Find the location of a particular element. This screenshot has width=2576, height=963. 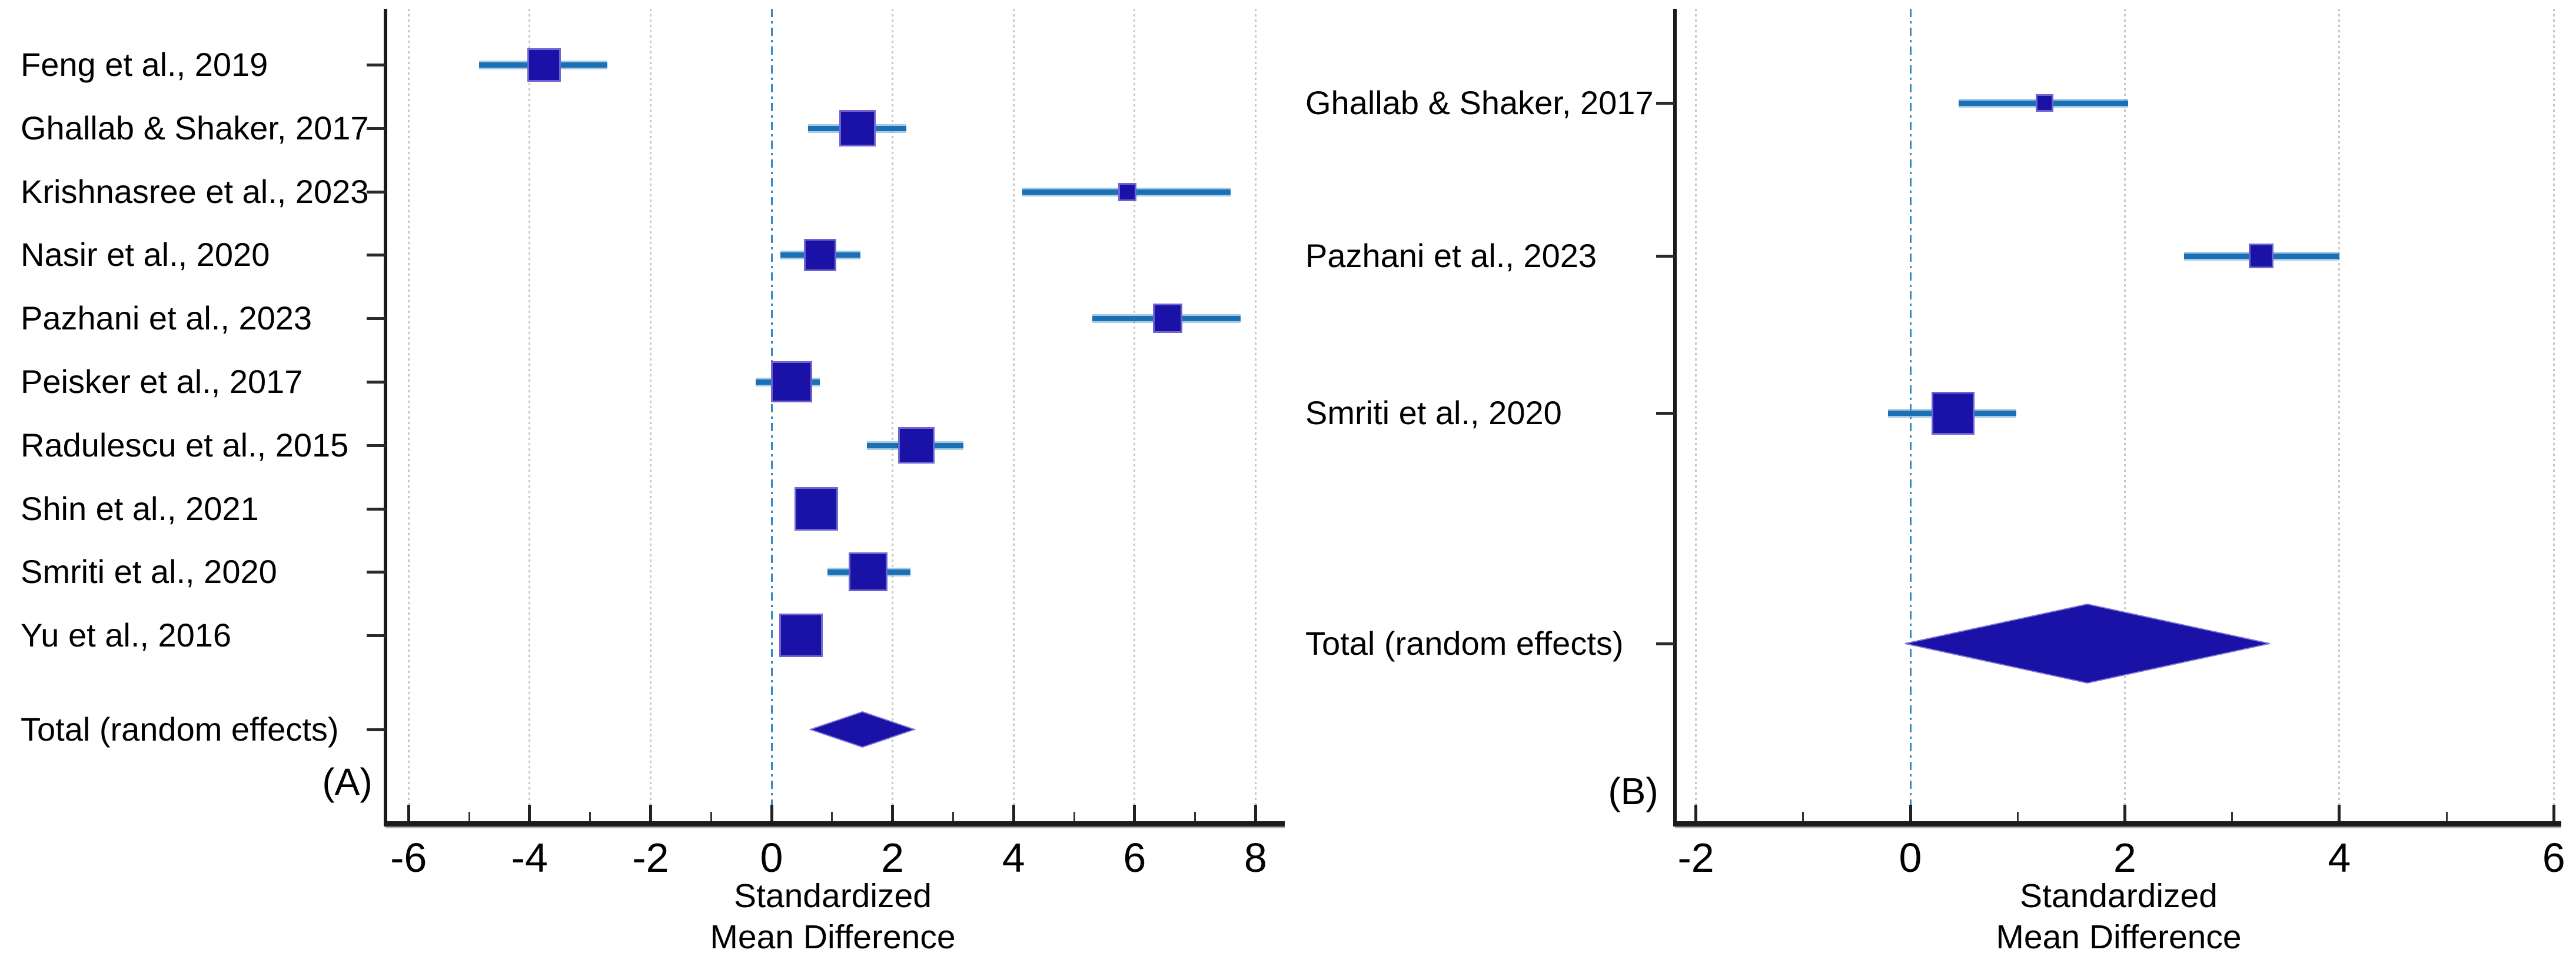

x-axis-title: Standardized Mean Difference is located at coordinates (2119, 916).